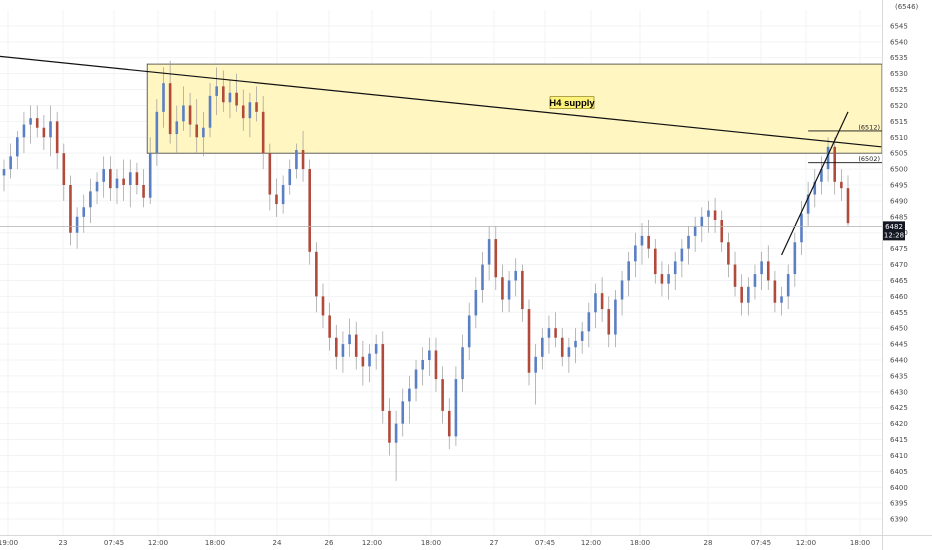  Describe the element at coordinates (899, 472) in the screenshot. I see `y-tick-label: 6405` at that location.